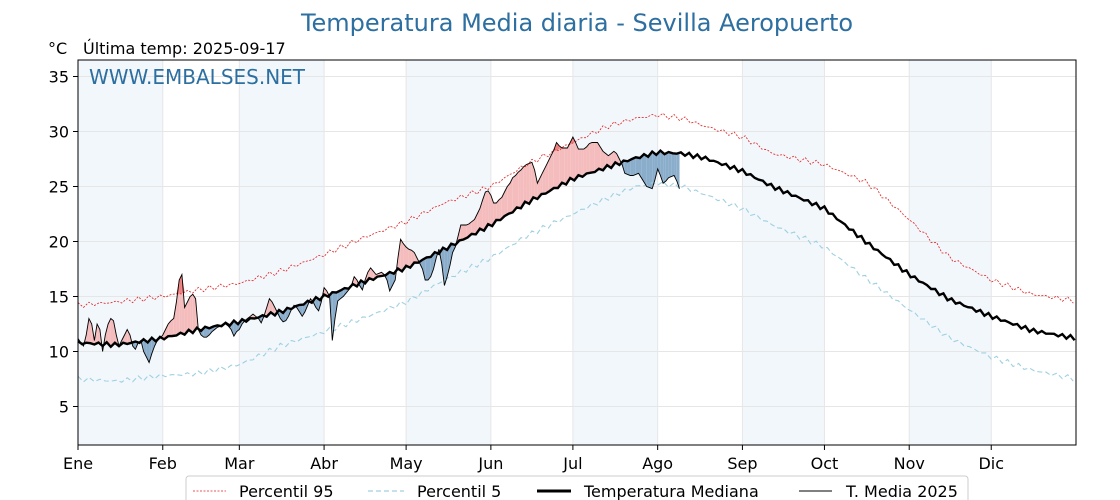 Image resolution: width=1120 pixels, height=500 pixels. What do you see at coordinates (59, 132) in the screenshot?
I see `y-tick-label: 30` at bounding box center [59, 132].